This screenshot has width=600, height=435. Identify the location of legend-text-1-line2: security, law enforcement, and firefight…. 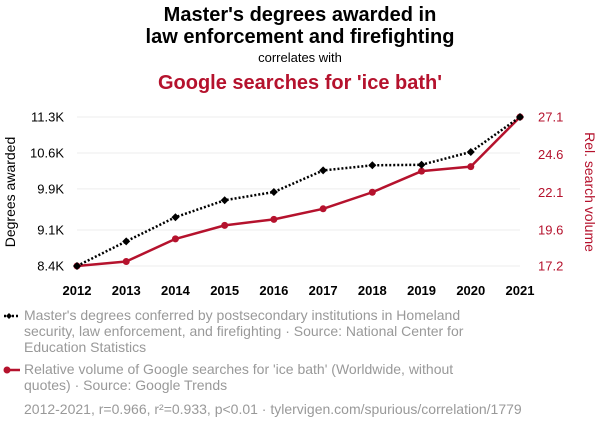
(244, 331).